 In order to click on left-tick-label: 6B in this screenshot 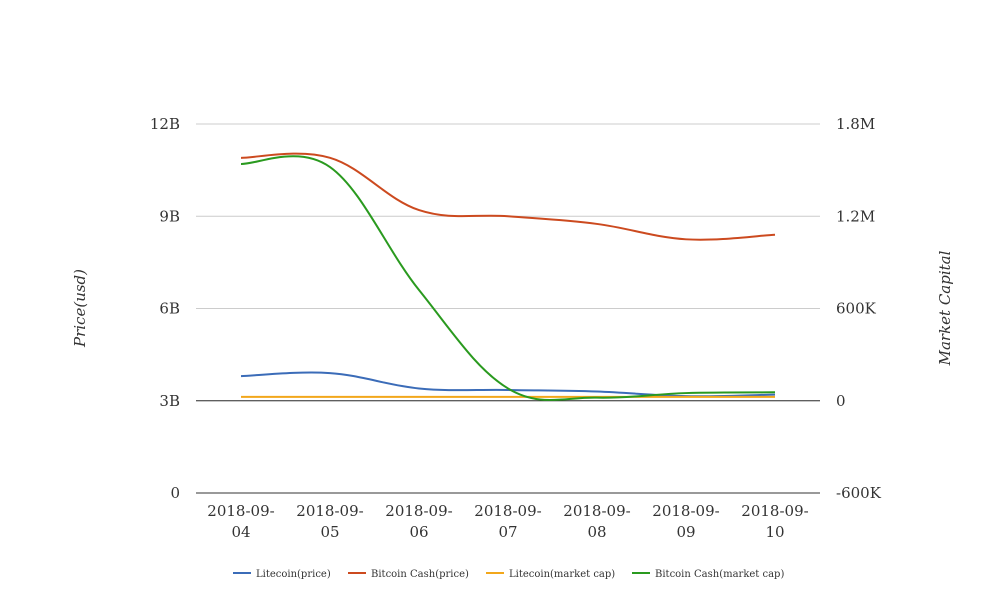, I will do `click(169, 309)`.